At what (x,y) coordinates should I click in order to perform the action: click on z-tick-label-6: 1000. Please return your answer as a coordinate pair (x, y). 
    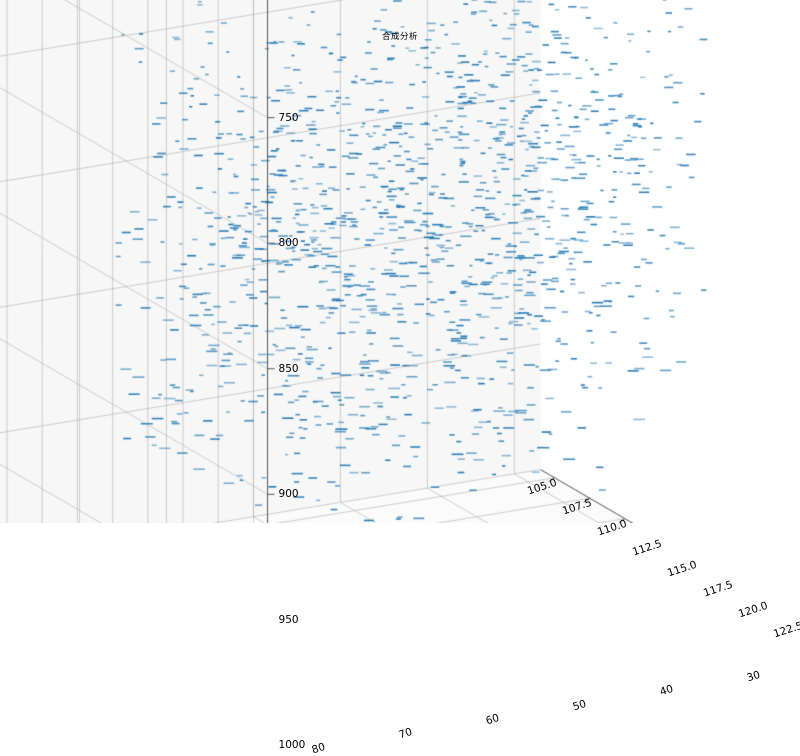
    Looking at the image, I should click on (292, 745).